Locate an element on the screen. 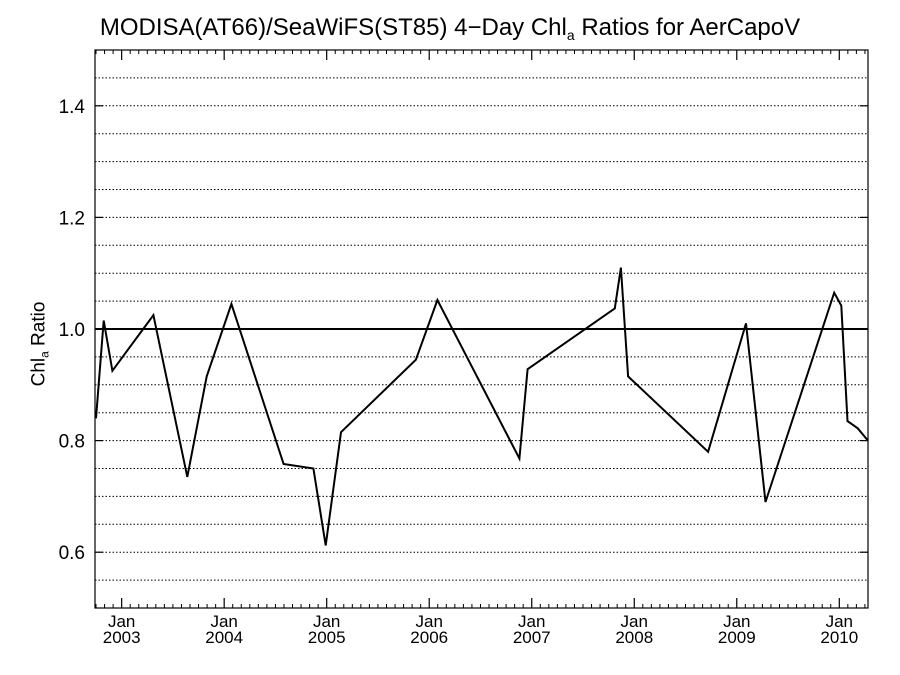 The height and width of the screenshot is (675, 900). y-tick-label: 0.8 is located at coordinates (72, 442).